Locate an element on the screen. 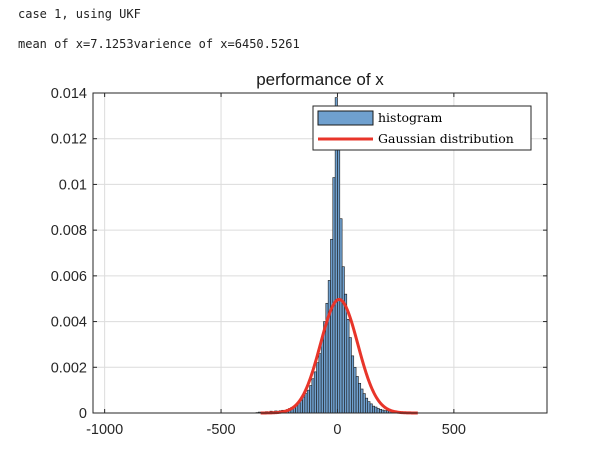  legend-histogram-swatch is located at coordinates (345, 118).